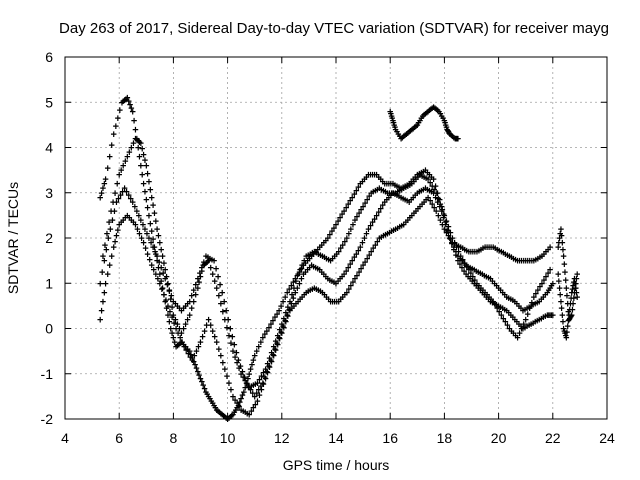 Image resolution: width=640 pixels, height=480 pixels. Describe the element at coordinates (65, 438) in the screenshot. I see `x-tick-label: 4` at that location.